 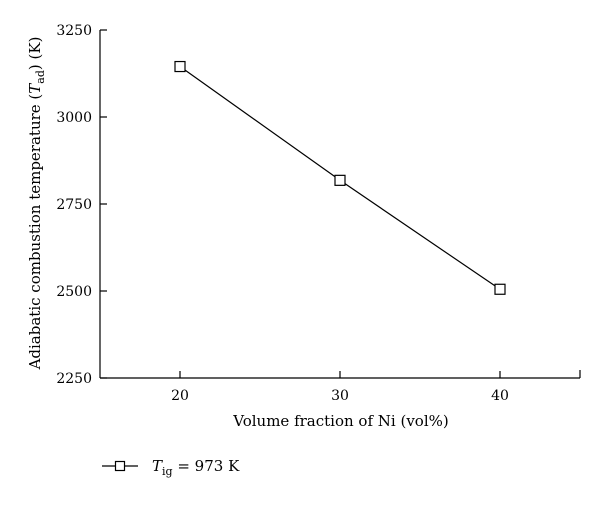 I want to click on y-axis-ticks: 2250 2500 2750 3000 3250, so click(x=81, y=205).